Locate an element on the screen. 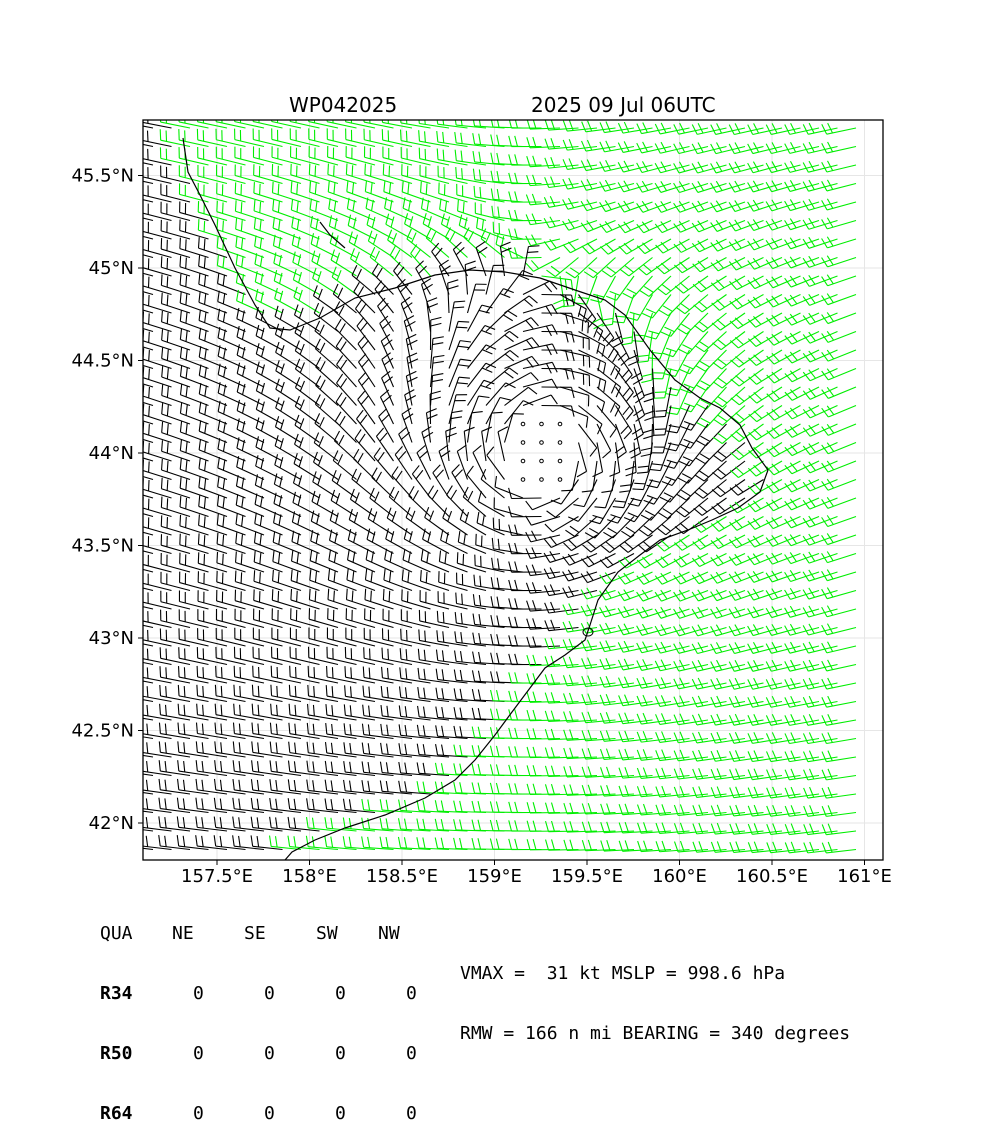 This screenshot has width=1000, height=1144. datetime-title: 2025 09 Jul 06UTC is located at coordinates (623, 105).